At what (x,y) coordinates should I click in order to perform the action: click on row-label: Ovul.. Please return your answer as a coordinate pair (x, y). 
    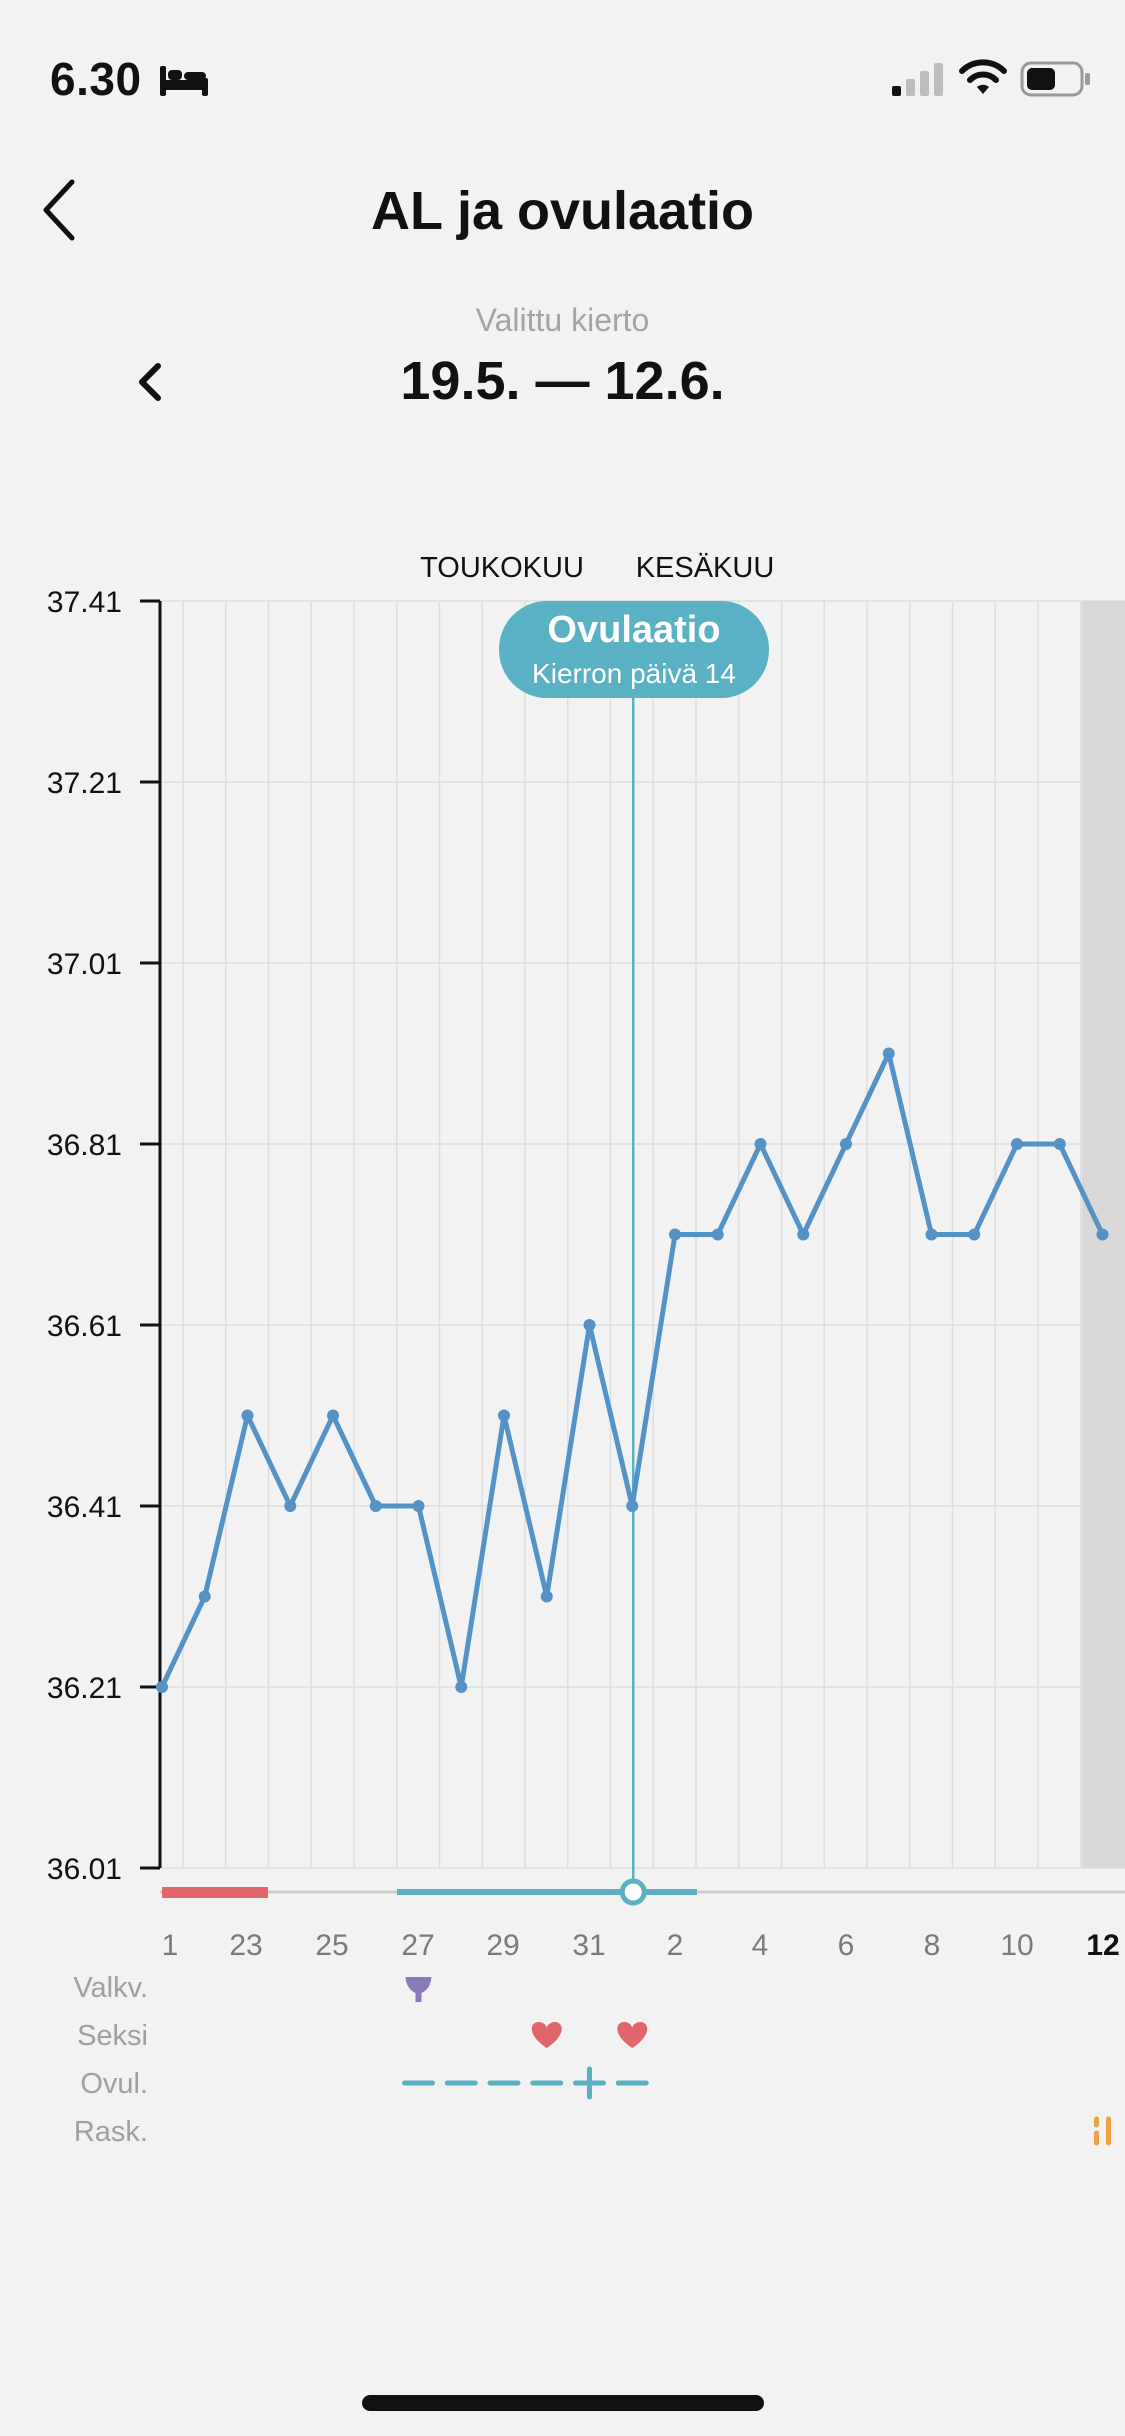
    Looking at the image, I should click on (114, 2084).